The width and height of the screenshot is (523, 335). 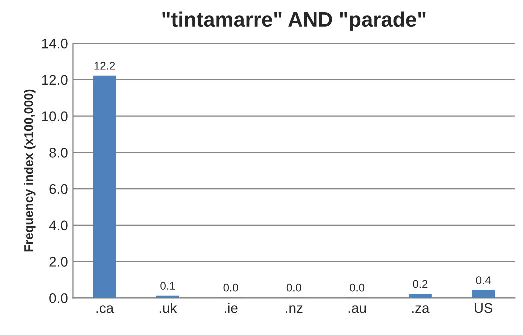 What do you see at coordinates (59, 262) in the screenshot?
I see `y-tick-label: 2.0` at bounding box center [59, 262].